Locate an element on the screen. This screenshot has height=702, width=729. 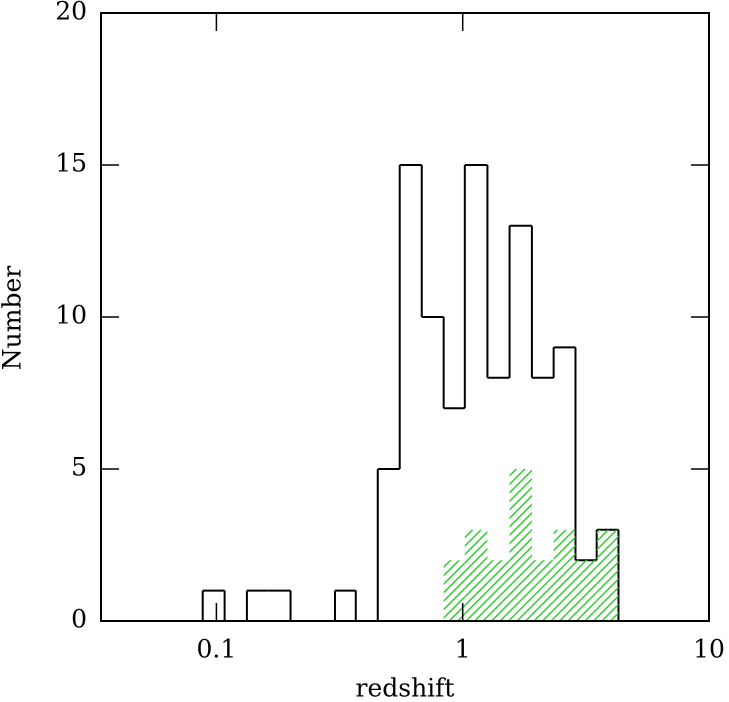
x-tick-label: 0.1 is located at coordinates (217, 649).